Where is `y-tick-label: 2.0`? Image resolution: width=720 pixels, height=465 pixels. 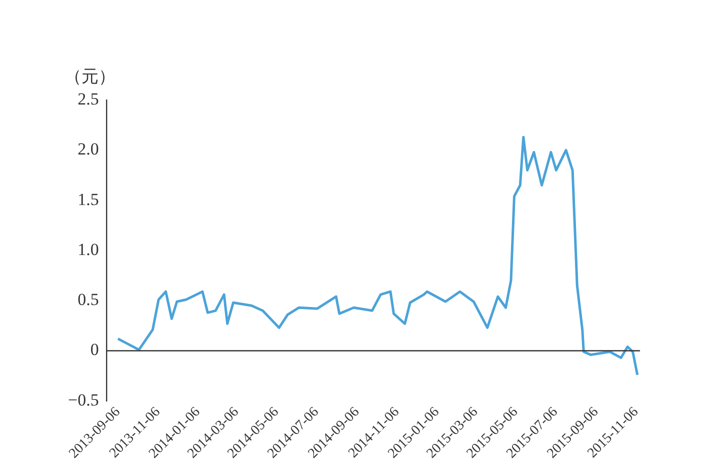 y-tick-label: 2.0 is located at coordinates (88, 149).